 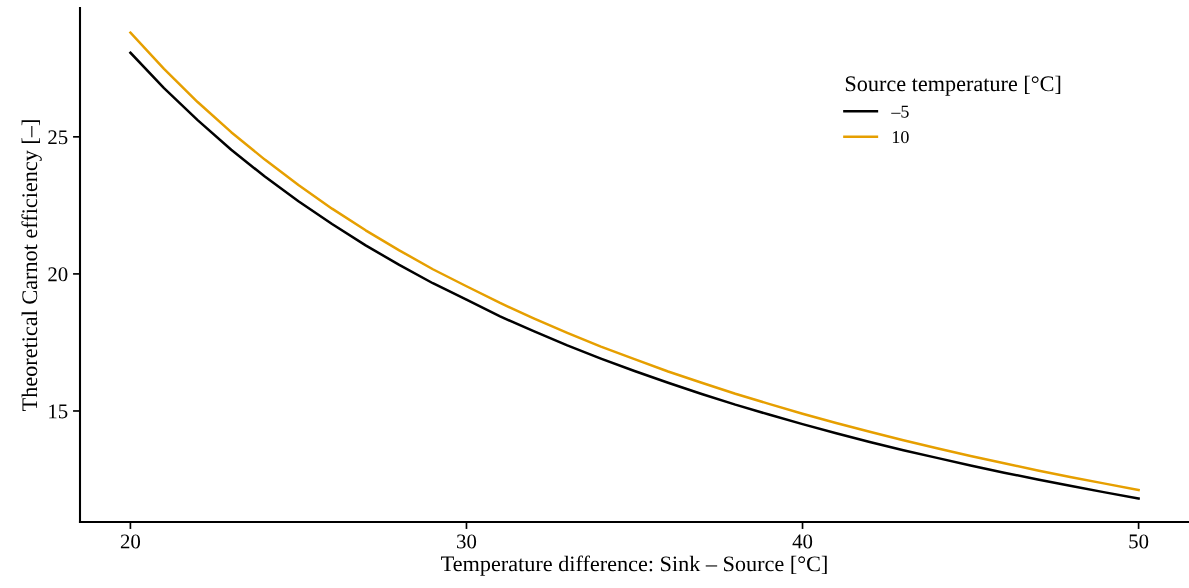 What do you see at coordinates (58, 411) in the screenshot?
I see `y-tick-label: 15` at bounding box center [58, 411].